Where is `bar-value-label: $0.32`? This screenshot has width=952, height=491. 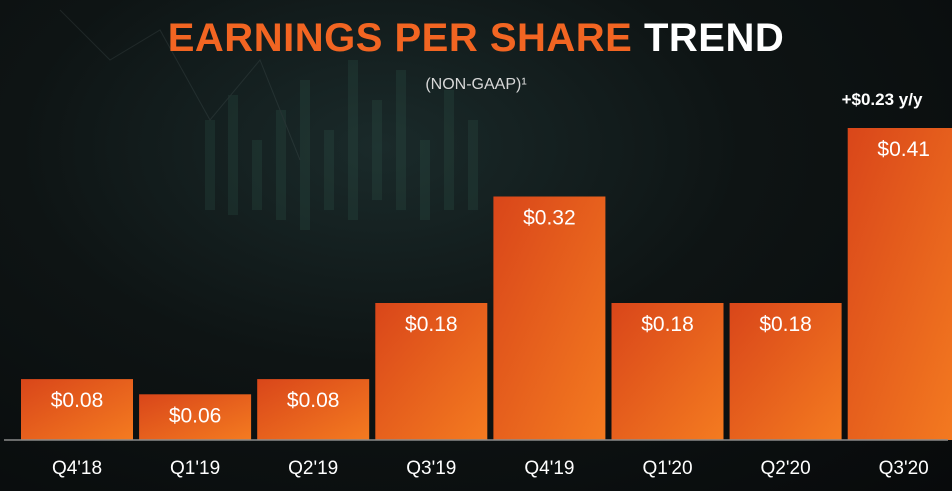 bar-value-label: $0.32 is located at coordinates (549, 218).